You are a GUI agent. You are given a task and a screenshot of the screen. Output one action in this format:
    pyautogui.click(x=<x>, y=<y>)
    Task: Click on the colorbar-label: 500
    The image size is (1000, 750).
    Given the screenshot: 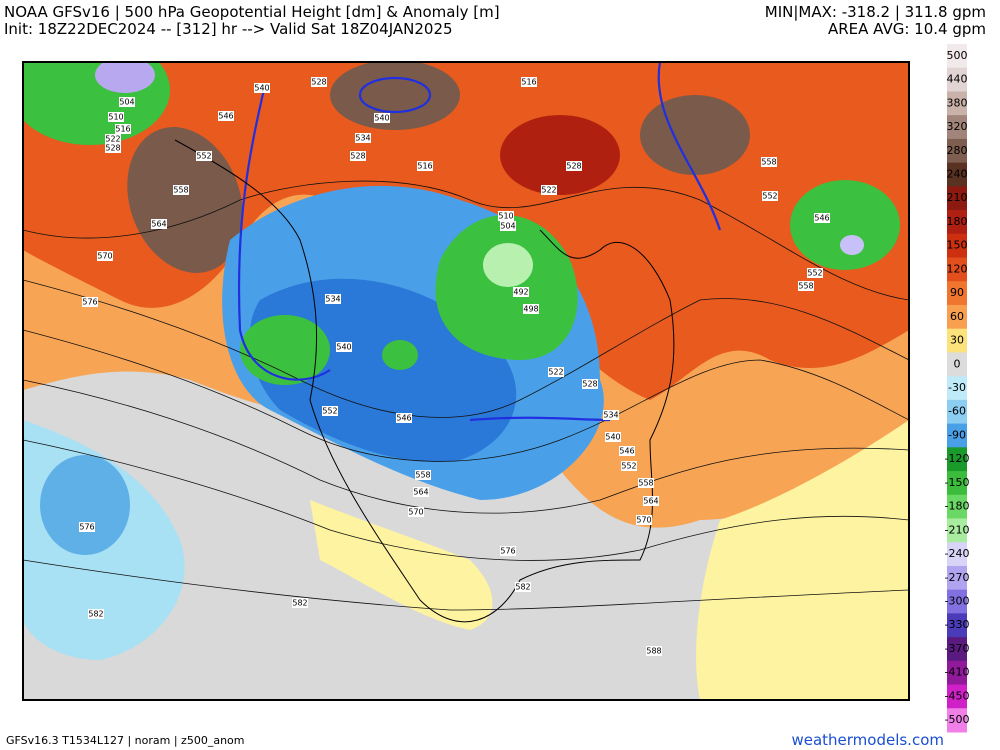 What is the action you would take?
    pyautogui.click(x=957, y=55)
    